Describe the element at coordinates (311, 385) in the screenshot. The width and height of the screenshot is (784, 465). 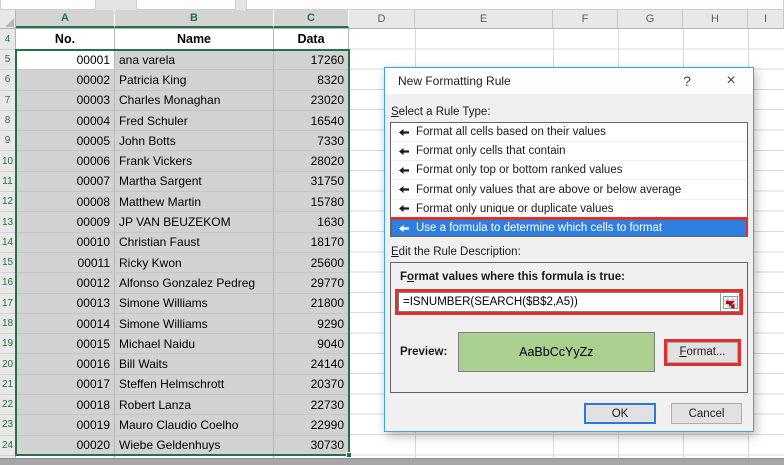
I see `cell-C21: 20370` at that location.